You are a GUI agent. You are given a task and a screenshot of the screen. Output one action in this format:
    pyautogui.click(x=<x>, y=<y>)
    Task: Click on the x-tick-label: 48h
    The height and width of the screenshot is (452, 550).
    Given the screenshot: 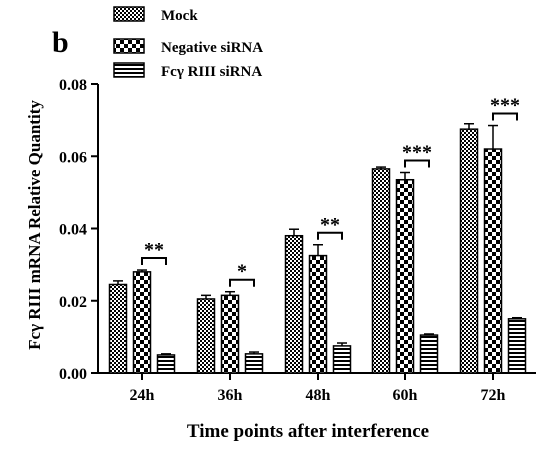 What is the action you would take?
    pyautogui.click(x=318, y=395)
    